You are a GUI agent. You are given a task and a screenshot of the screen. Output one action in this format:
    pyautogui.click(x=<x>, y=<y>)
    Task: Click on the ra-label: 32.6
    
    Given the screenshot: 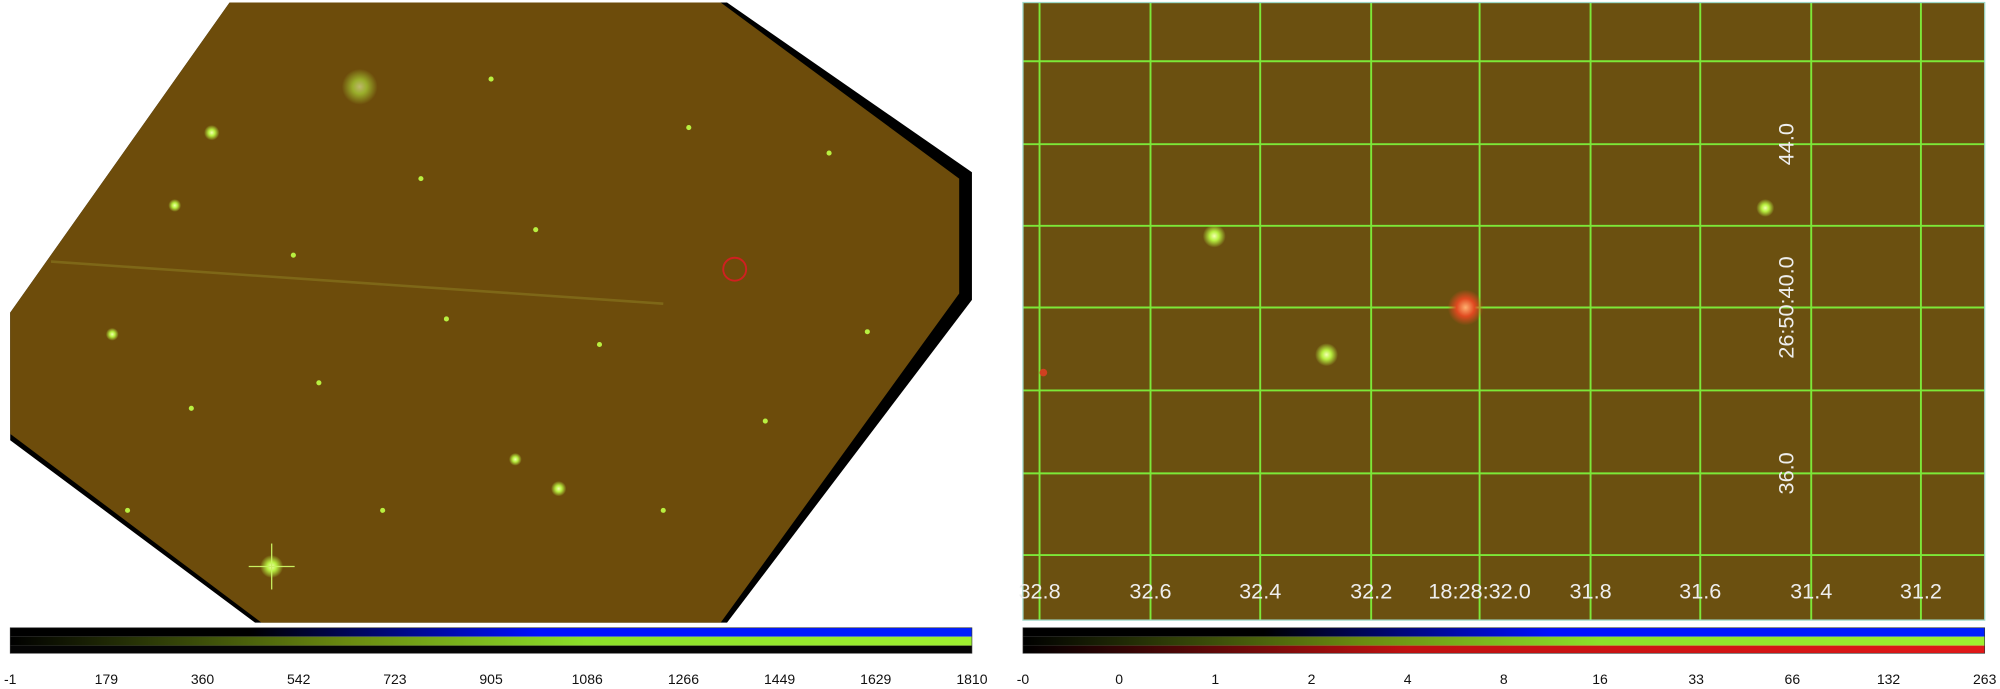 What is the action you would take?
    pyautogui.click(x=1150, y=590)
    